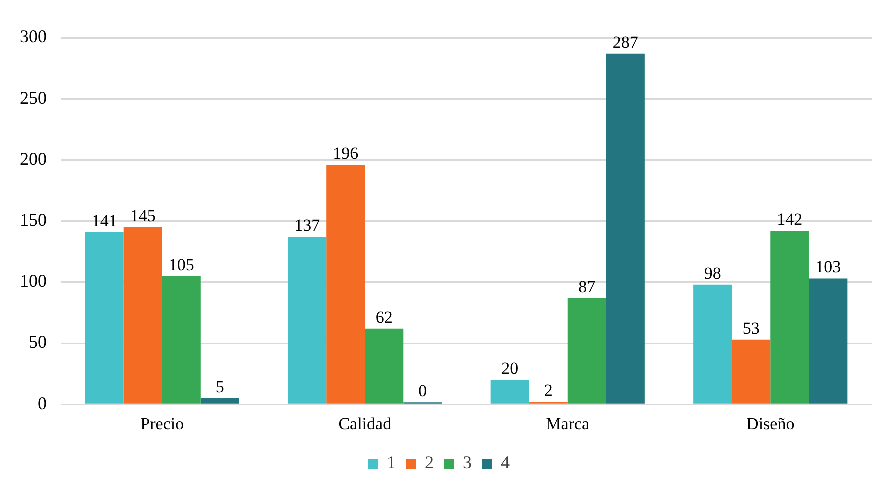  What do you see at coordinates (384, 317) in the screenshot?
I see `data-label: 62` at bounding box center [384, 317].